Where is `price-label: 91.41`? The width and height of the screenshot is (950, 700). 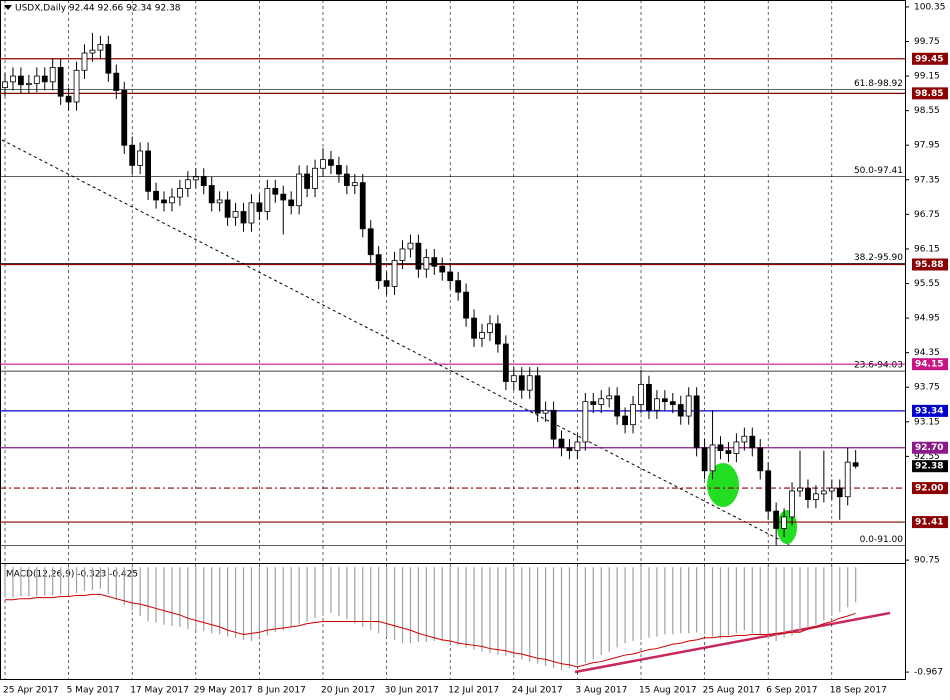 price-label: 91.41 is located at coordinates (929, 523).